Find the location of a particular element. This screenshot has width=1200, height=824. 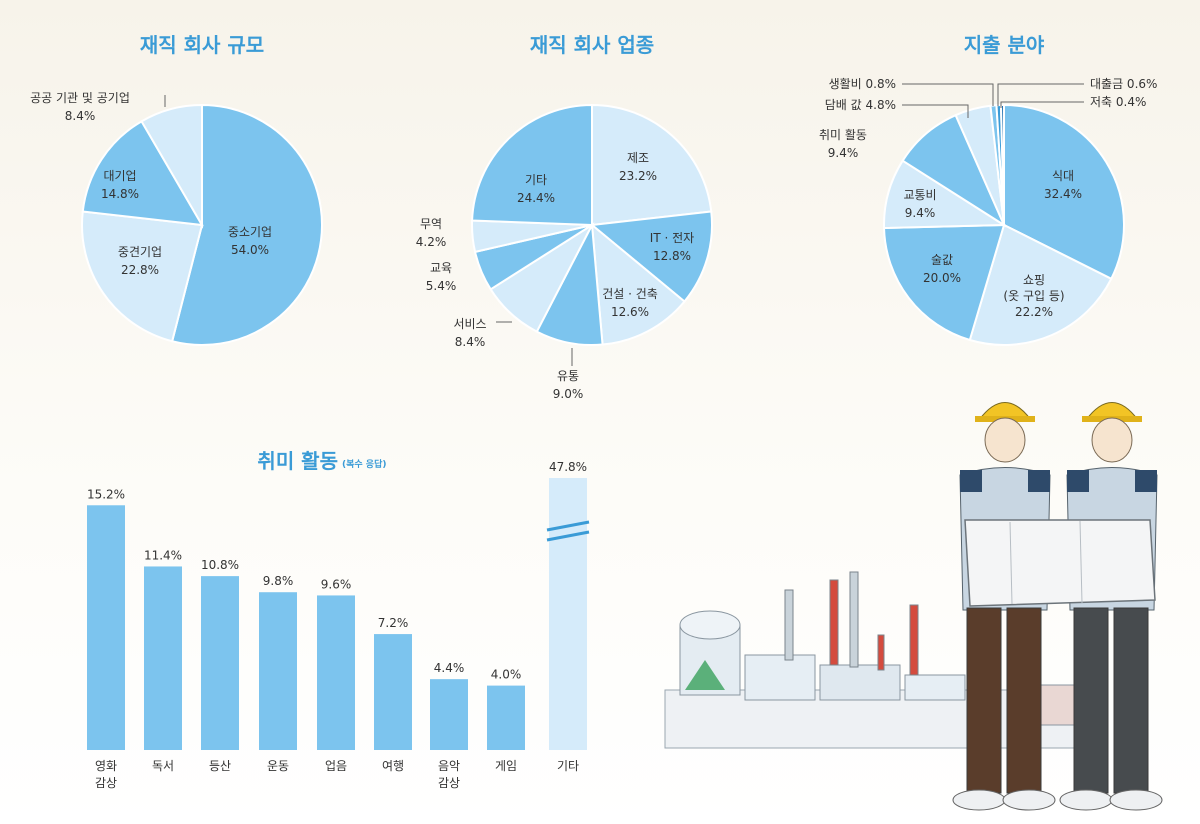

slice-label: 대기업 is located at coordinates (119, 176).